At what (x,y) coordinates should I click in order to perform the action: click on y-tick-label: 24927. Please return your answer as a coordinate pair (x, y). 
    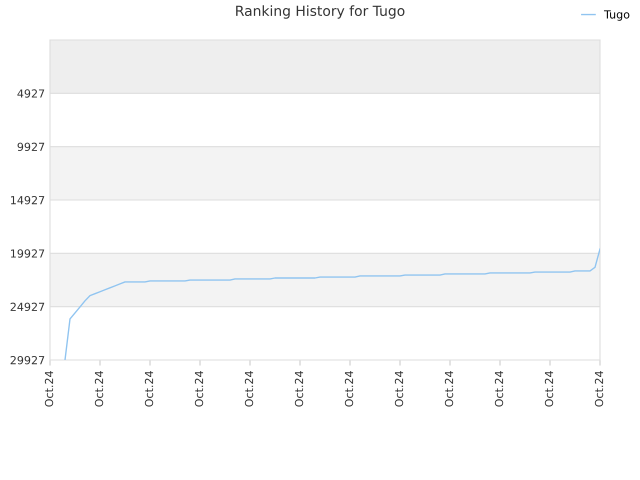
    Looking at the image, I should click on (27, 307).